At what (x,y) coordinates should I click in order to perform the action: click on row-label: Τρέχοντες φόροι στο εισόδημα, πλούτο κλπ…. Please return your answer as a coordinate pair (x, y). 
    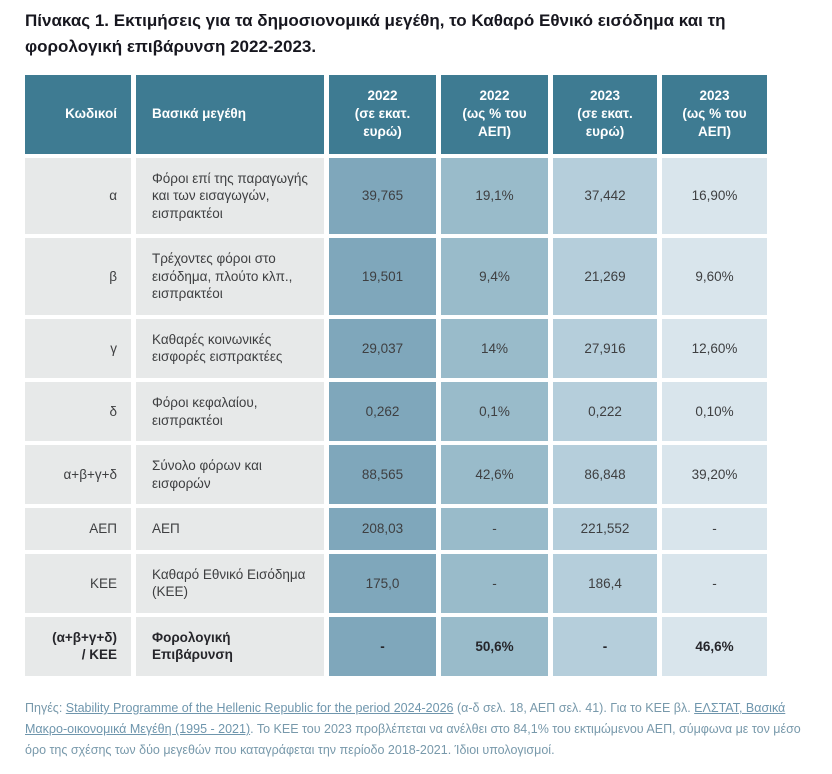
    Looking at the image, I should click on (230, 276).